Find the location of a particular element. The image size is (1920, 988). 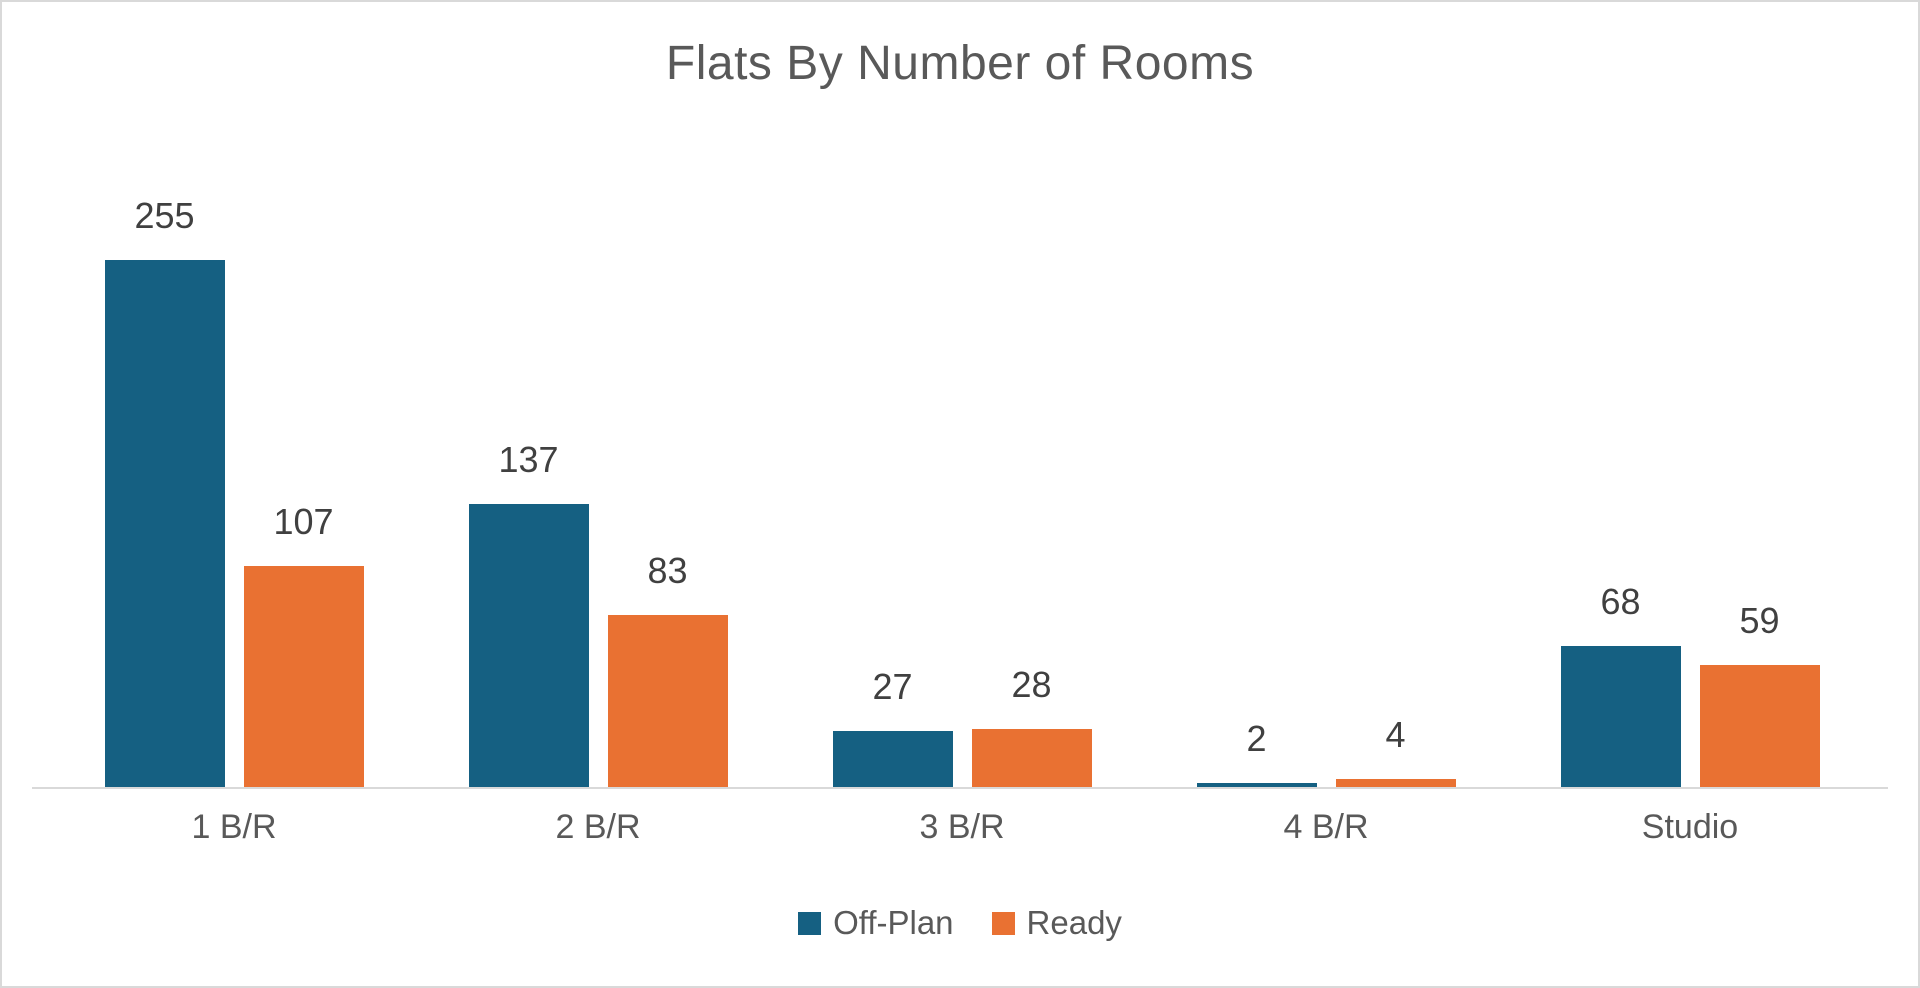

bar-column: 68 is located at coordinates (1620, 684).